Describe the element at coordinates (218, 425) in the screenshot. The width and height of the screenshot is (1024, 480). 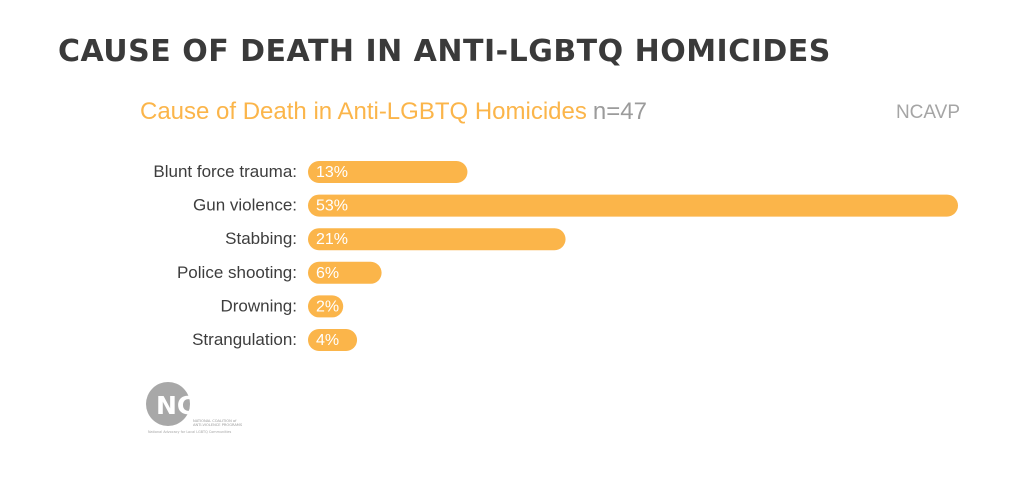
I see `svg-text: ANTI-VIOLENCE PROGRAMS` at that location.